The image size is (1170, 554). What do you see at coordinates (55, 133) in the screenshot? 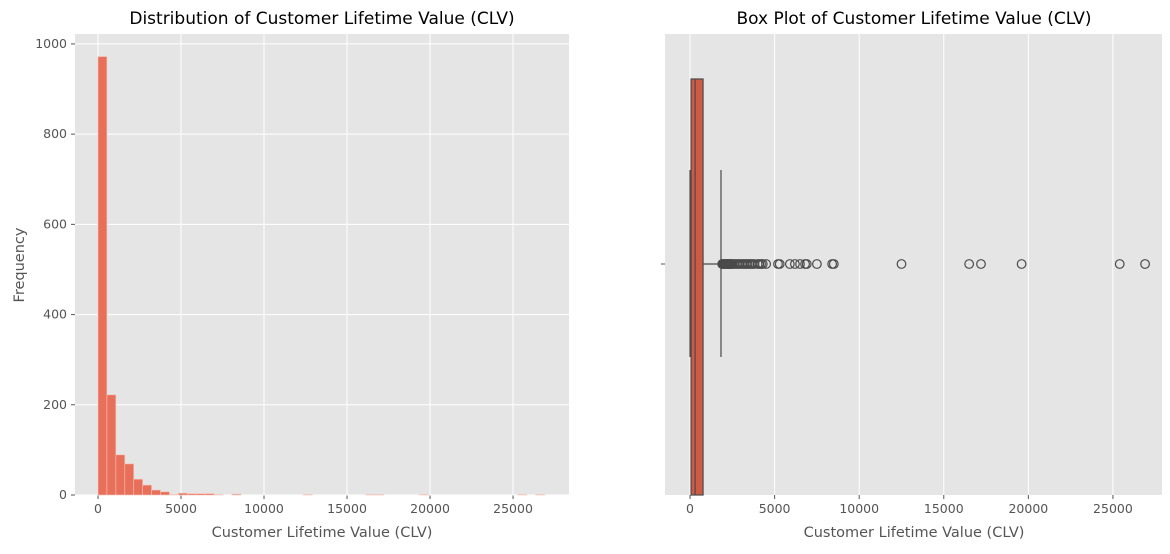
I see `y-tick-label: 800` at bounding box center [55, 133].